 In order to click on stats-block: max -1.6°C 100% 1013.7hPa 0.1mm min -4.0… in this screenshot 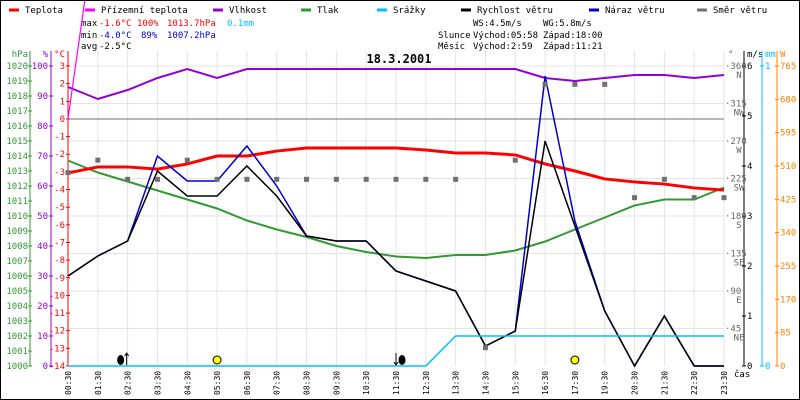, I will do `click(342, 35)`.